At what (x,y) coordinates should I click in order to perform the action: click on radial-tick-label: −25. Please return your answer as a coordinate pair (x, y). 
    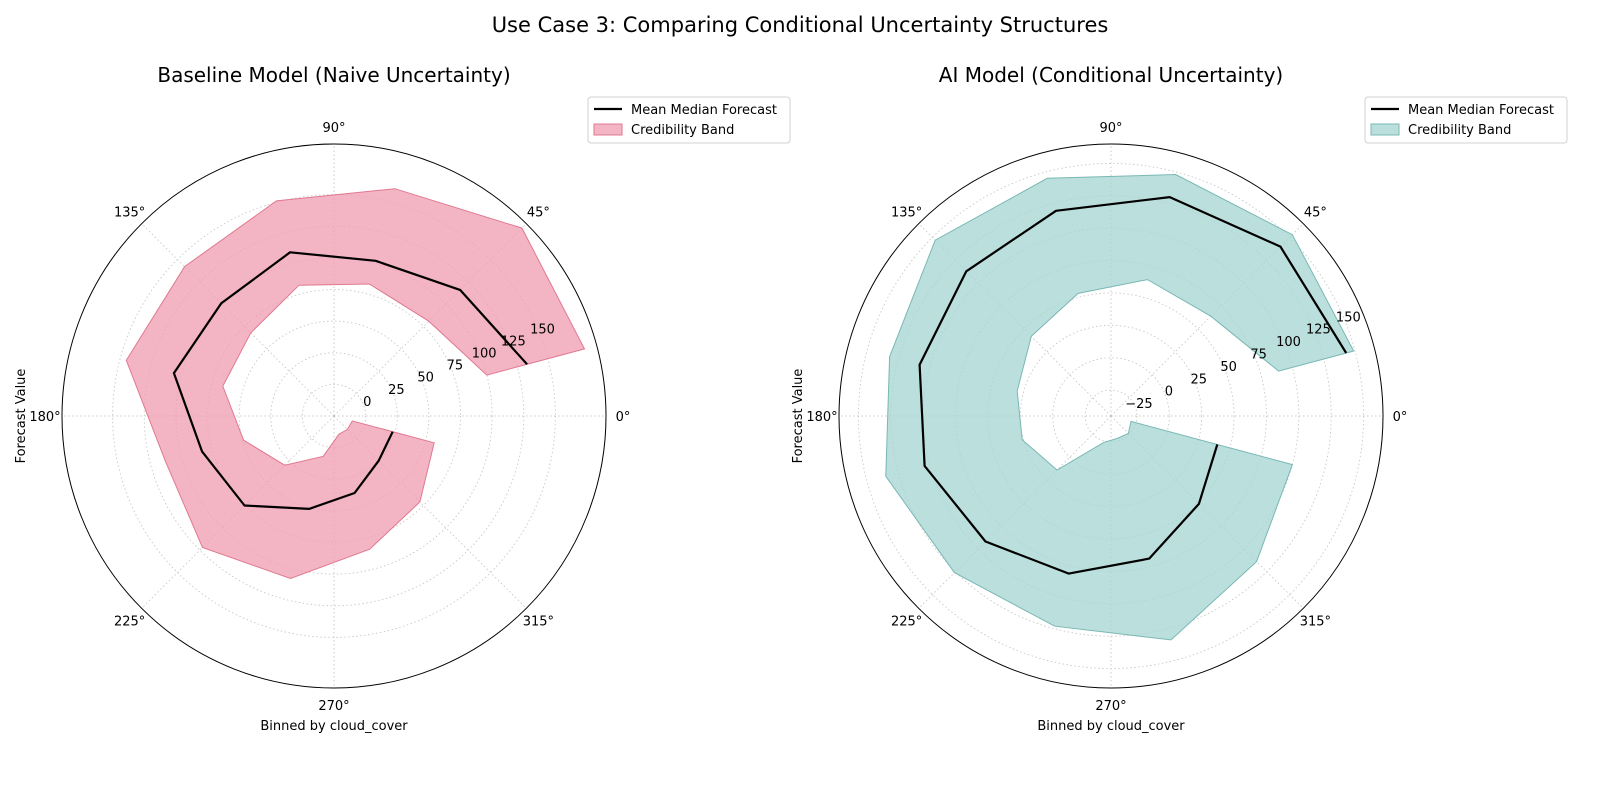
    Looking at the image, I should click on (1138, 404).